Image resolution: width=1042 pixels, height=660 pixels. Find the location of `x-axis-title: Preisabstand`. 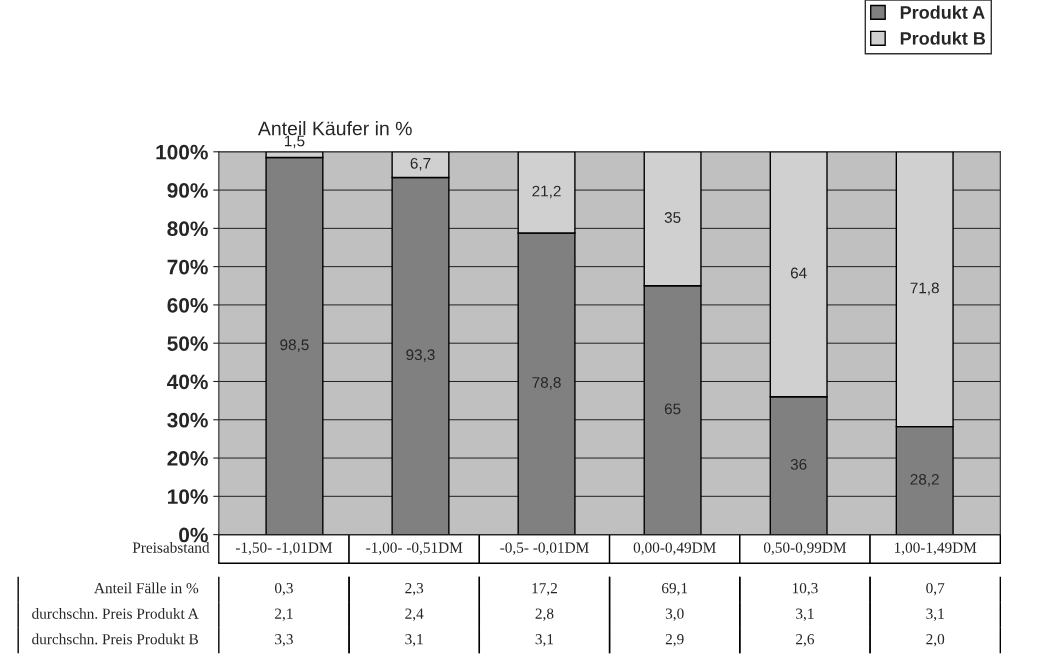

x-axis-title: Preisabstand is located at coordinates (171, 547).